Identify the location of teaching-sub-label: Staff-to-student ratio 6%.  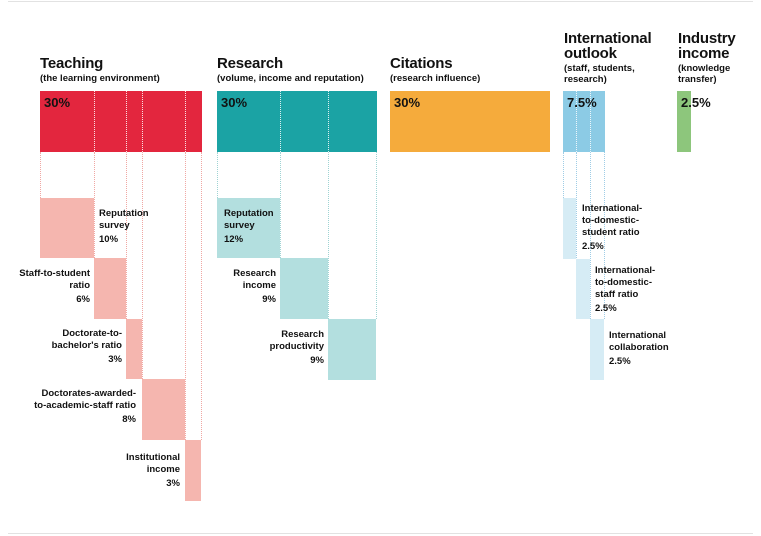
(52, 287).